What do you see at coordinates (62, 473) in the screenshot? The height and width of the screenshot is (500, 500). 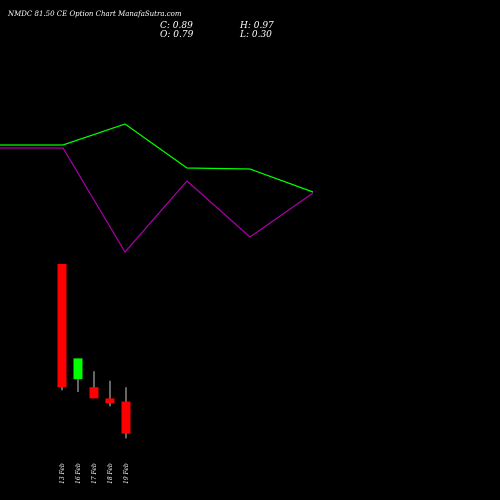 I see `x-tick-label: 13 Feb` at bounding box center [62, 473].